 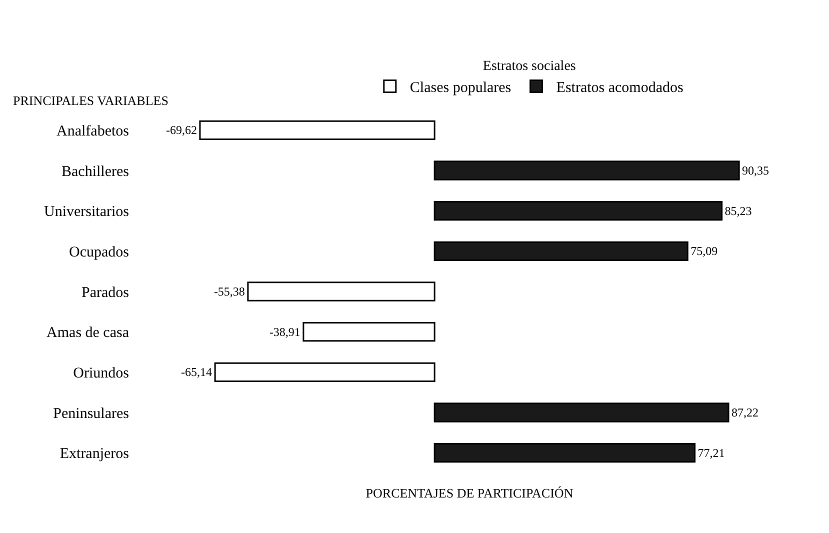 What do you see at coordinates (711, 453) in the screenshot?
I see `data-label: 77,21` at bounding box center [711, 453].